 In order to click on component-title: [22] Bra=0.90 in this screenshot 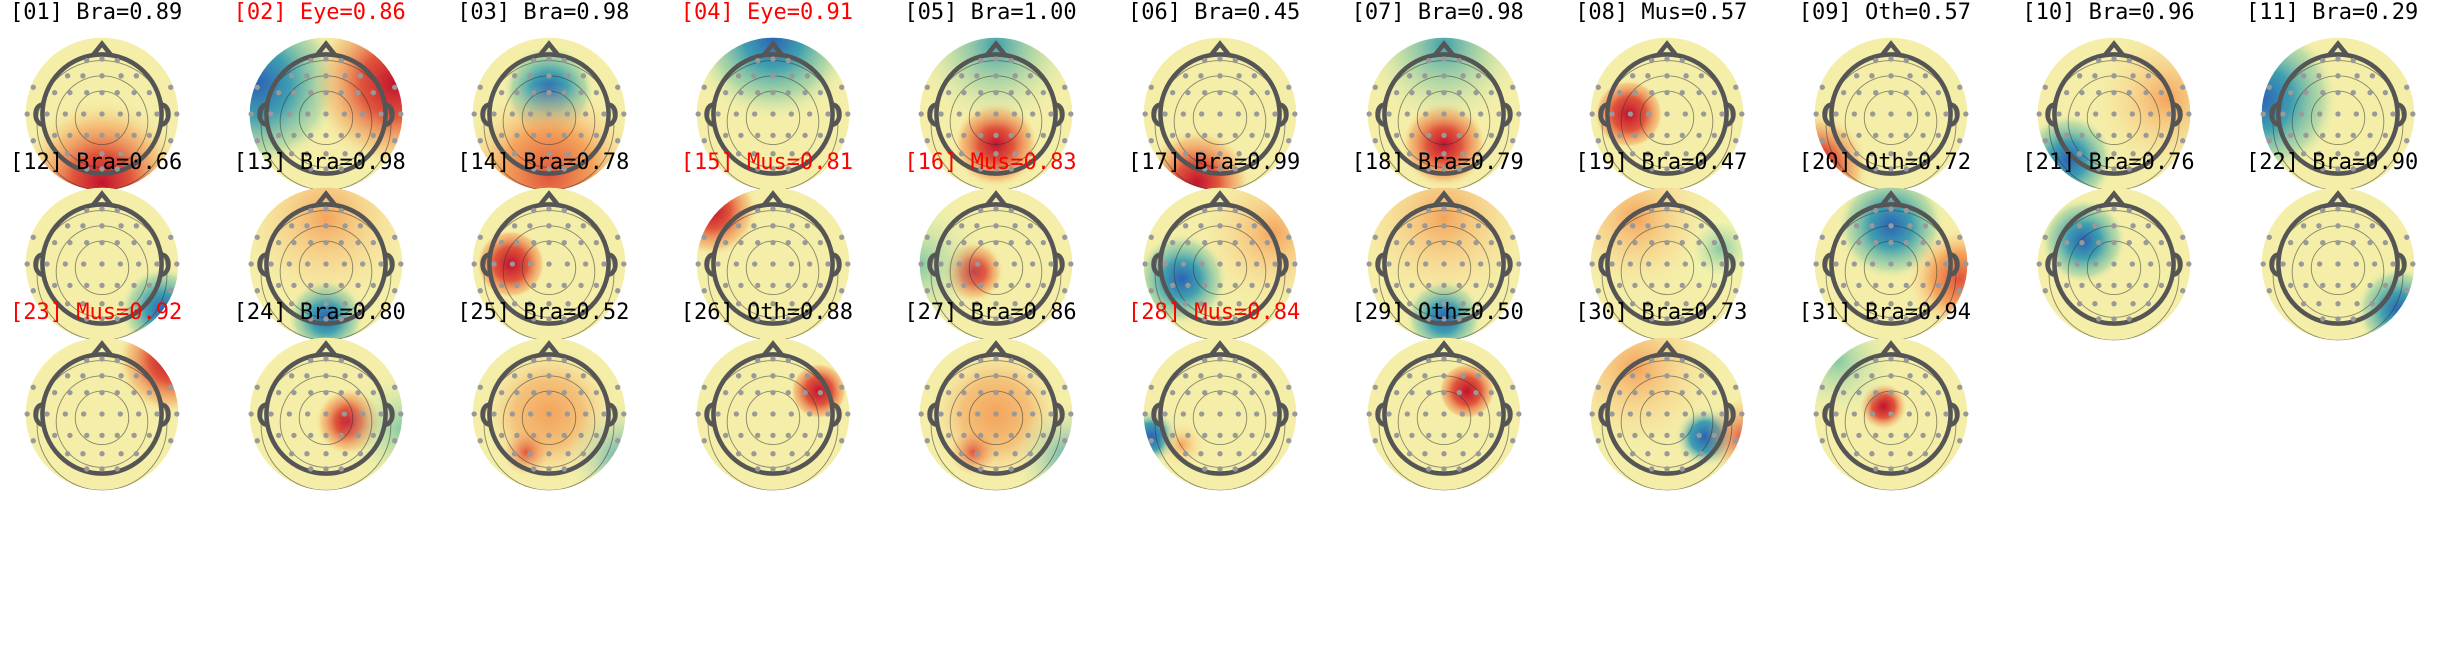, I will do `click(2332, 162)`.